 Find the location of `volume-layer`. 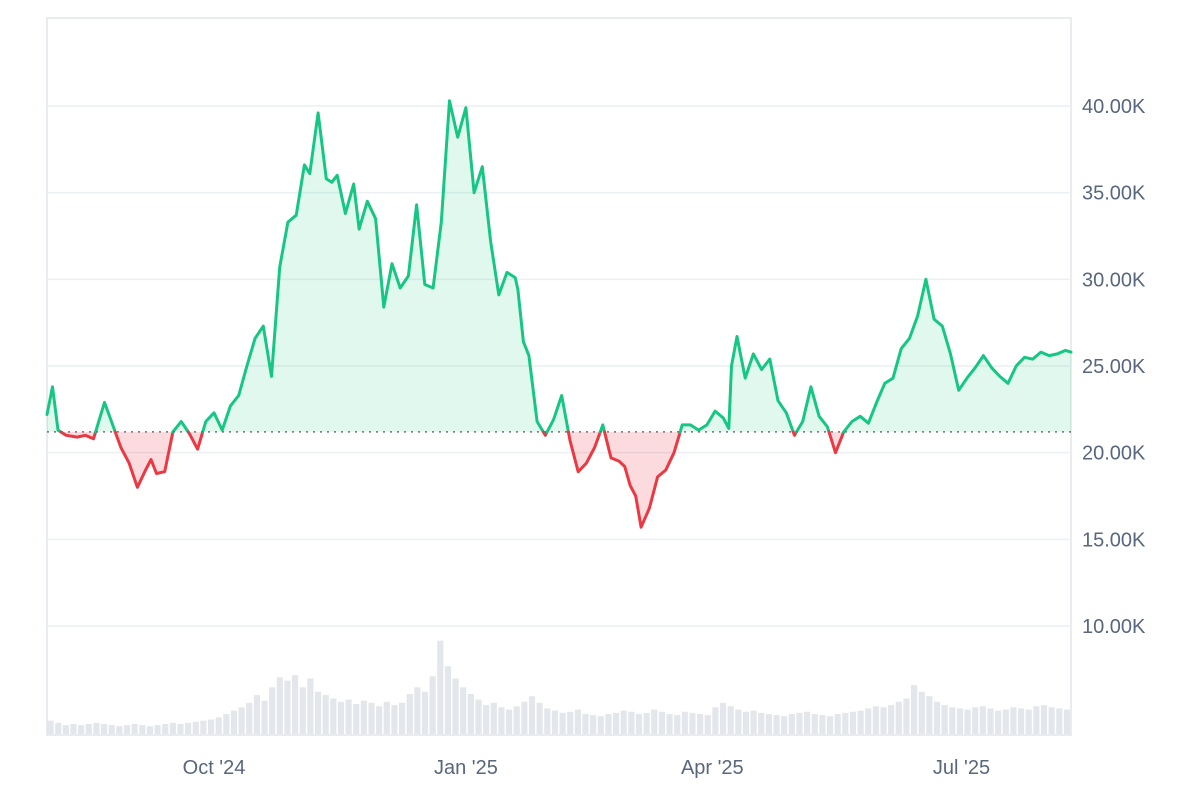

volume-layer is located at coordinates (558, 687).